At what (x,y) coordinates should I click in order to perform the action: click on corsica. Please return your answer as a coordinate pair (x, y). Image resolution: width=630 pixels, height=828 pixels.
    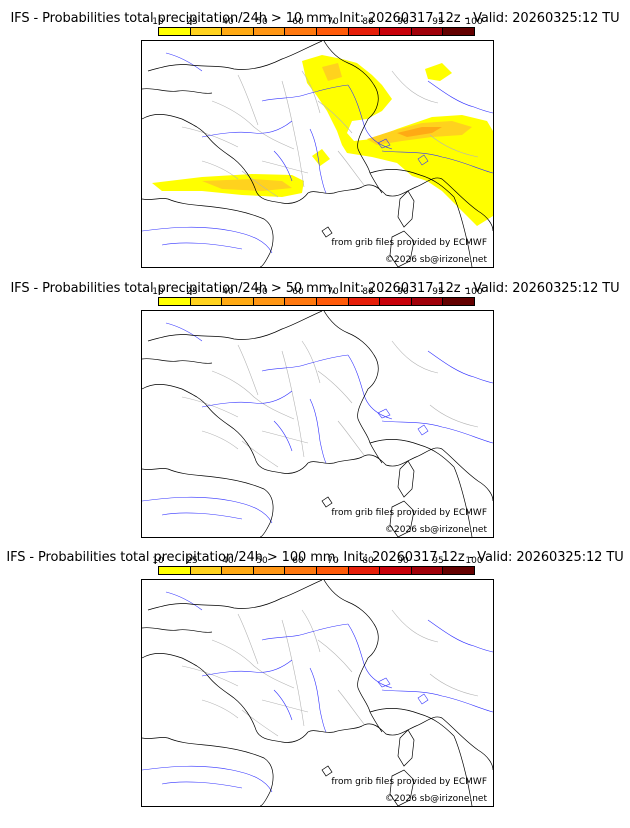
    Looking at the image, I should click on (406, 748).